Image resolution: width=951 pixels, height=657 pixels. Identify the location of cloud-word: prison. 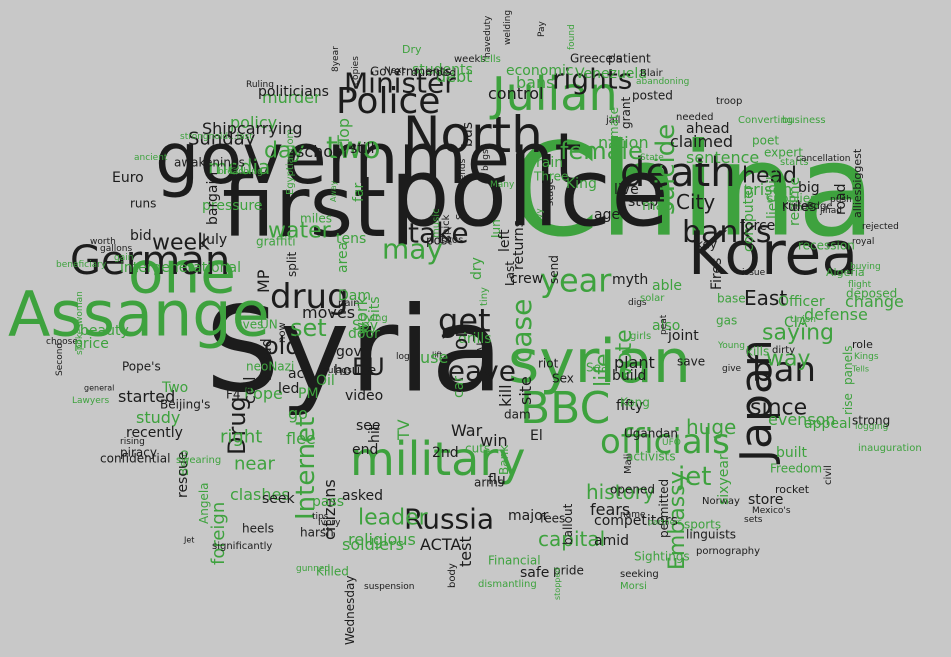
(768, 190).